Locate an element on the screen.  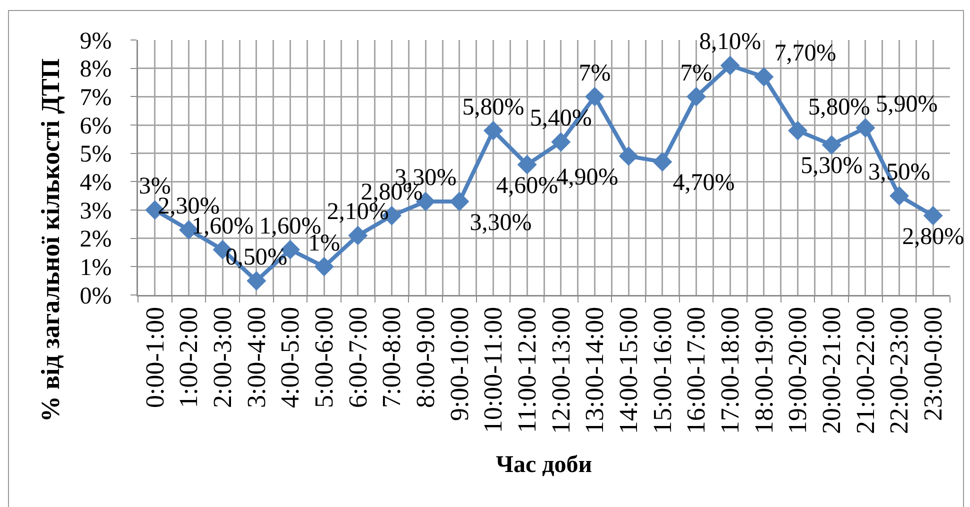
x-axis-title: Час доби is located at coordinates (544, 465).